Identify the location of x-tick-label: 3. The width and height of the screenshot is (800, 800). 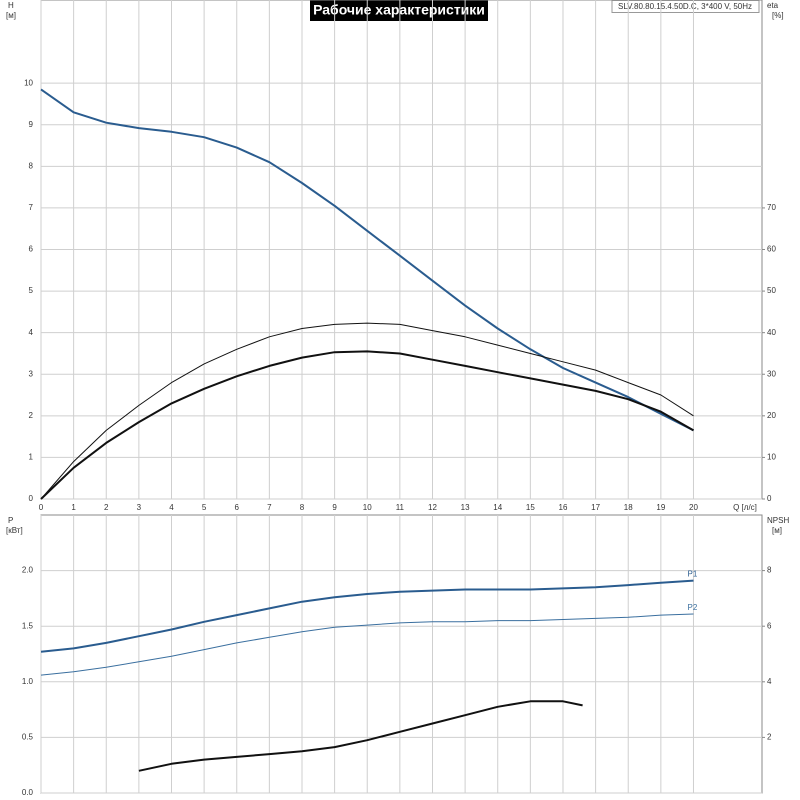
(139, 507).